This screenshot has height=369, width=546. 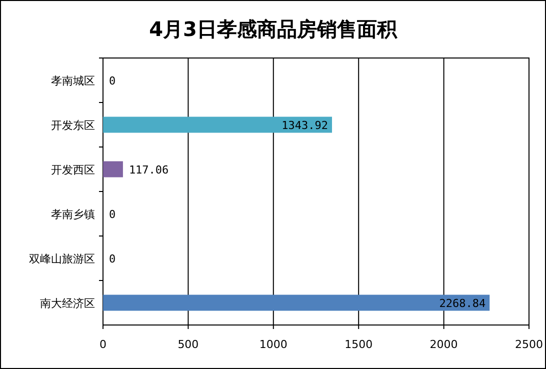 What do you see at coordinates (73, 125) in the screenshot?
I see `y-tick-label: 开发东区` at bounding box center [73, 125].